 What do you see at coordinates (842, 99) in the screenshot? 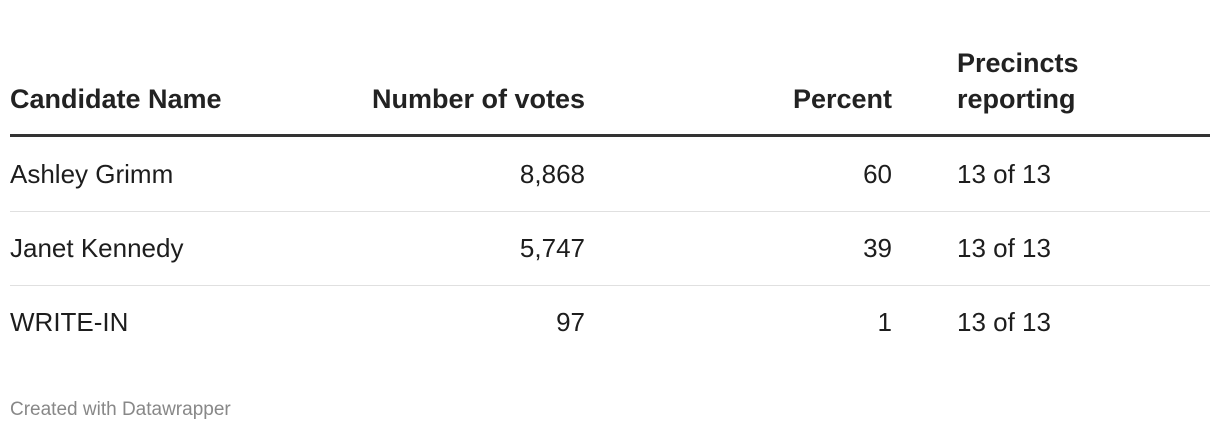
I see `column-header: Percent` at bounding box center [842, 99].